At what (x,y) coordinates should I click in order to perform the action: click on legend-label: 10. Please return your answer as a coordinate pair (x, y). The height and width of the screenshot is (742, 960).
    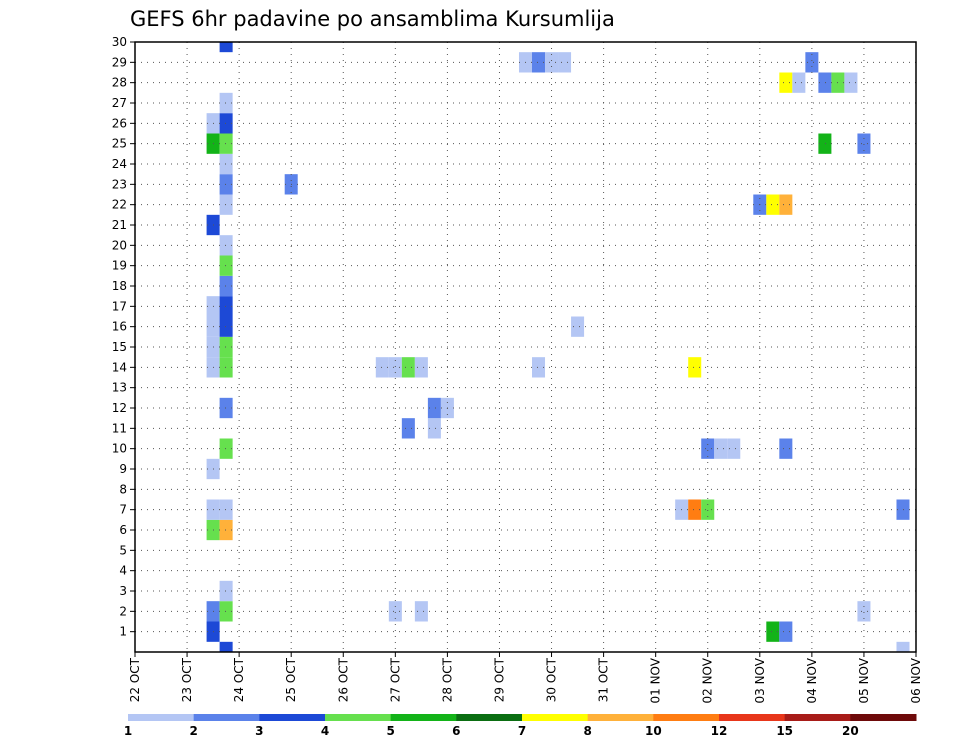
    Looking at the image, I should click on (653, 731).